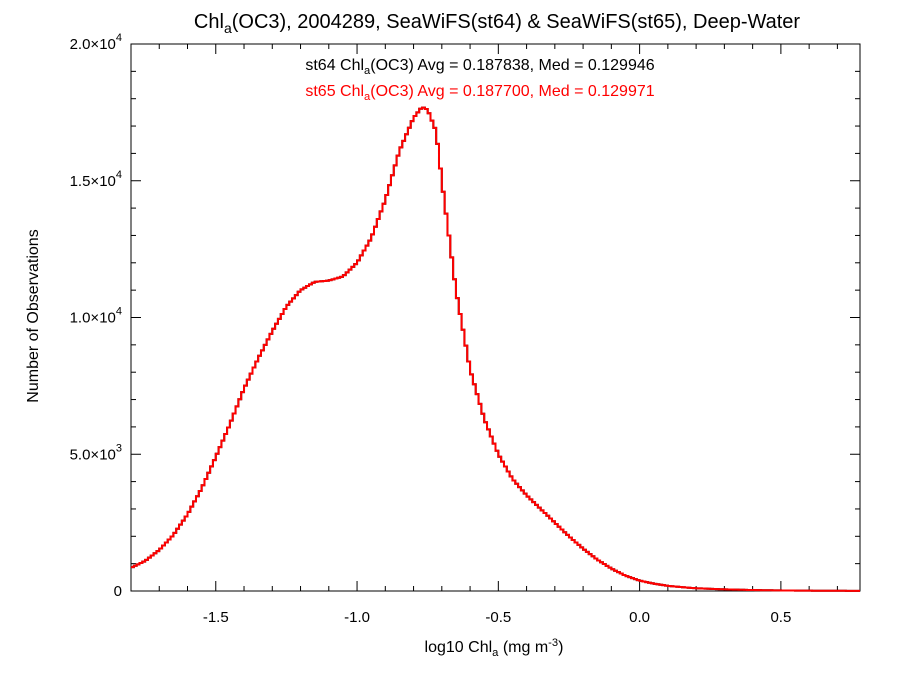 The width and height of the screenshot is (900, 675). Describe the element at coordinates (96, 179) in the screenshot. I see `y-tick-label: 1.5×10⁴` at that location.